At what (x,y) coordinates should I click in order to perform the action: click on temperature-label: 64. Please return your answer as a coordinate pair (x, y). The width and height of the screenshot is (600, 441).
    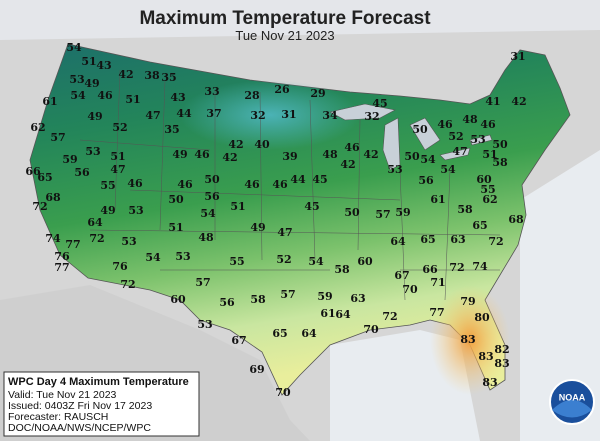
    Looking at the image, I should click on (309, 333).